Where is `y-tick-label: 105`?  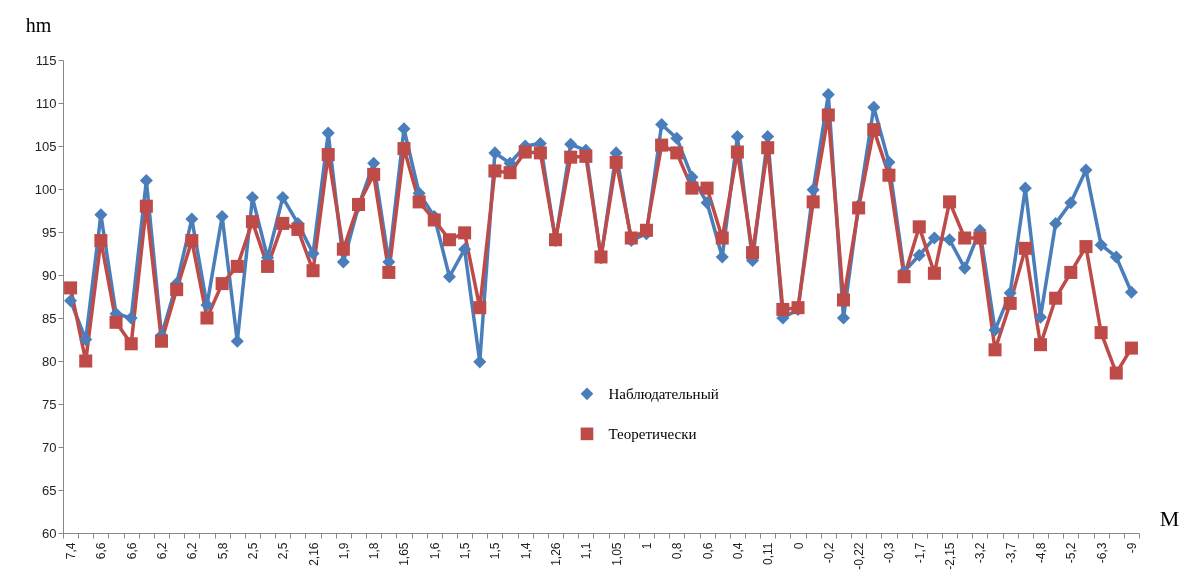
y-tick-label: 105 is located at coordinates (45, 146).